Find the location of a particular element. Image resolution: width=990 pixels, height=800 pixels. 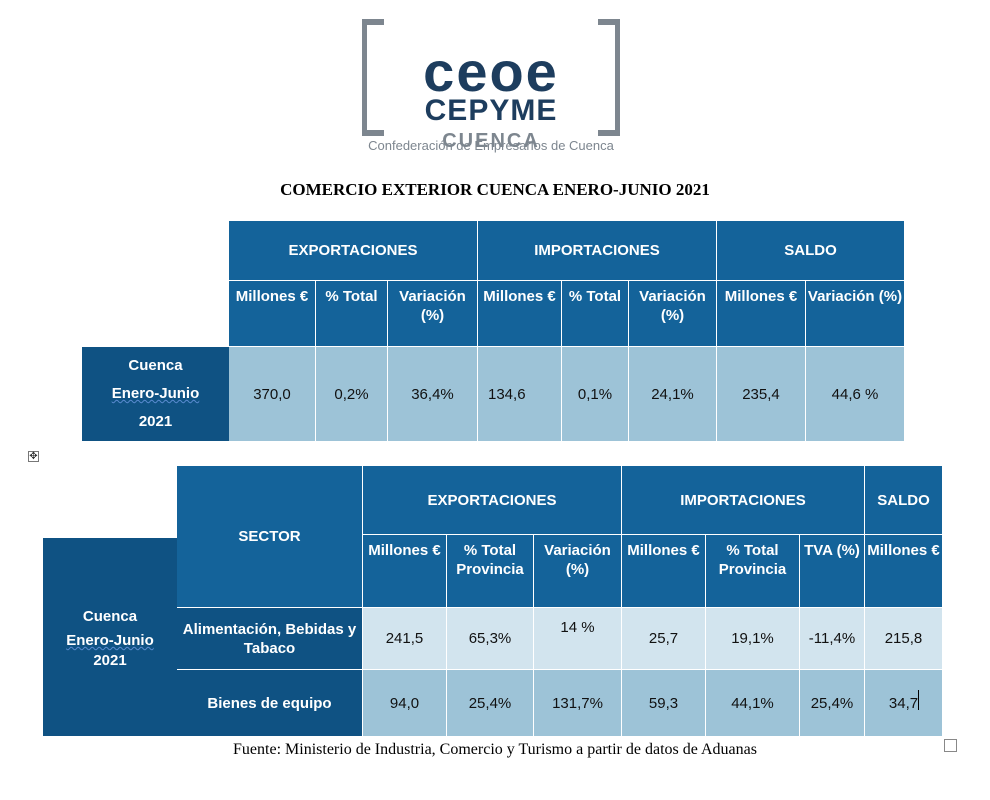

t2-row-sector: Alimentación, Bebidas y Tabaco is located at coordinates (270, 639).